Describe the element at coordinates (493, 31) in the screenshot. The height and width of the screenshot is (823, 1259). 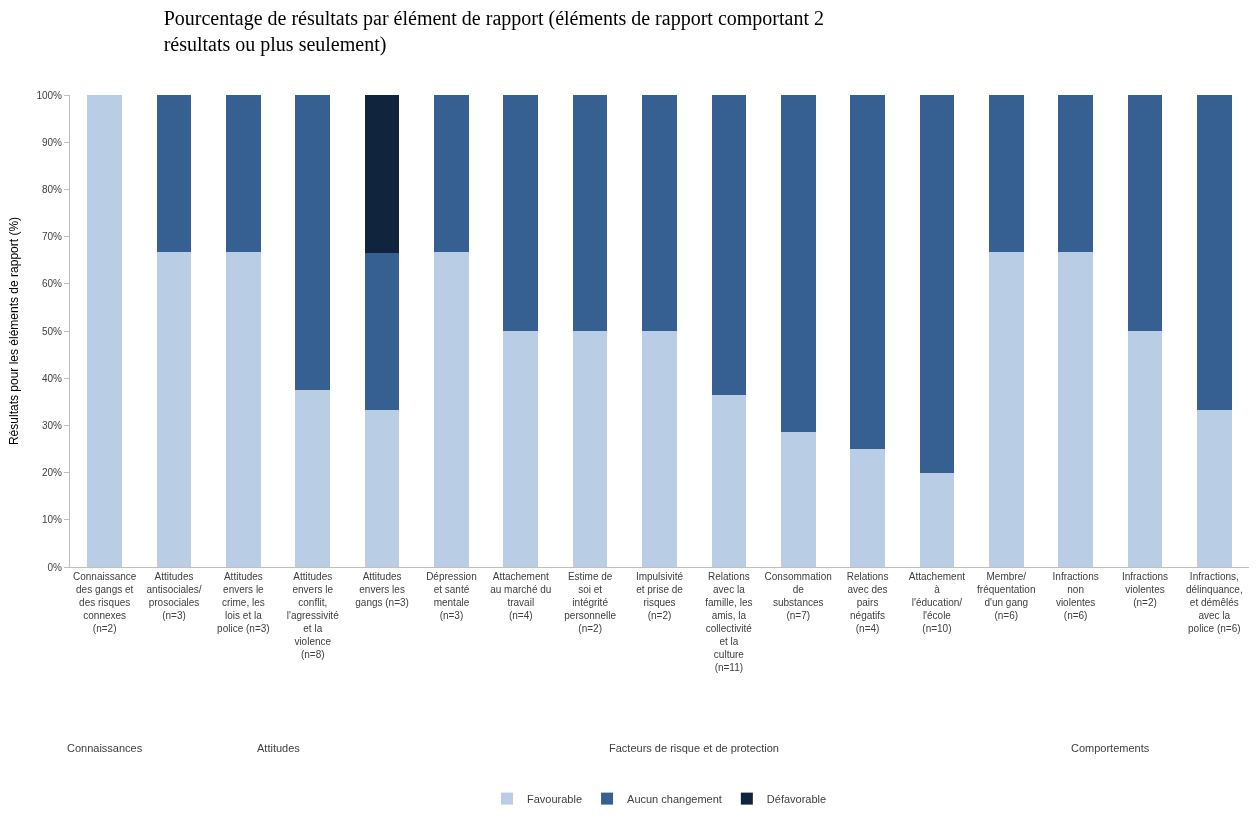
I see `chart-title: Pourcentage de résultats par élément de rapport (éléments de rapport comportant 2 résultats ou plus seulement)` at that location.